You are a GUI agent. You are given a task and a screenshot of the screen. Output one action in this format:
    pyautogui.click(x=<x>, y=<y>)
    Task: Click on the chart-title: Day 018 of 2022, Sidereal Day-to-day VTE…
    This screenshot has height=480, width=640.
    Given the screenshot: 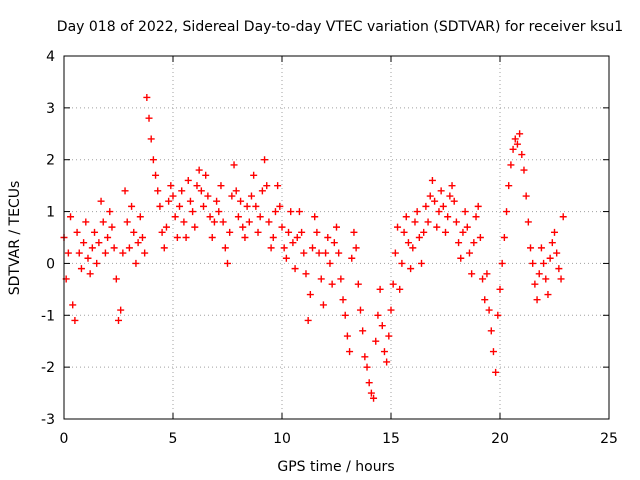 What is the action you would take?
    pyautogui.click(x=340, y=27)
    